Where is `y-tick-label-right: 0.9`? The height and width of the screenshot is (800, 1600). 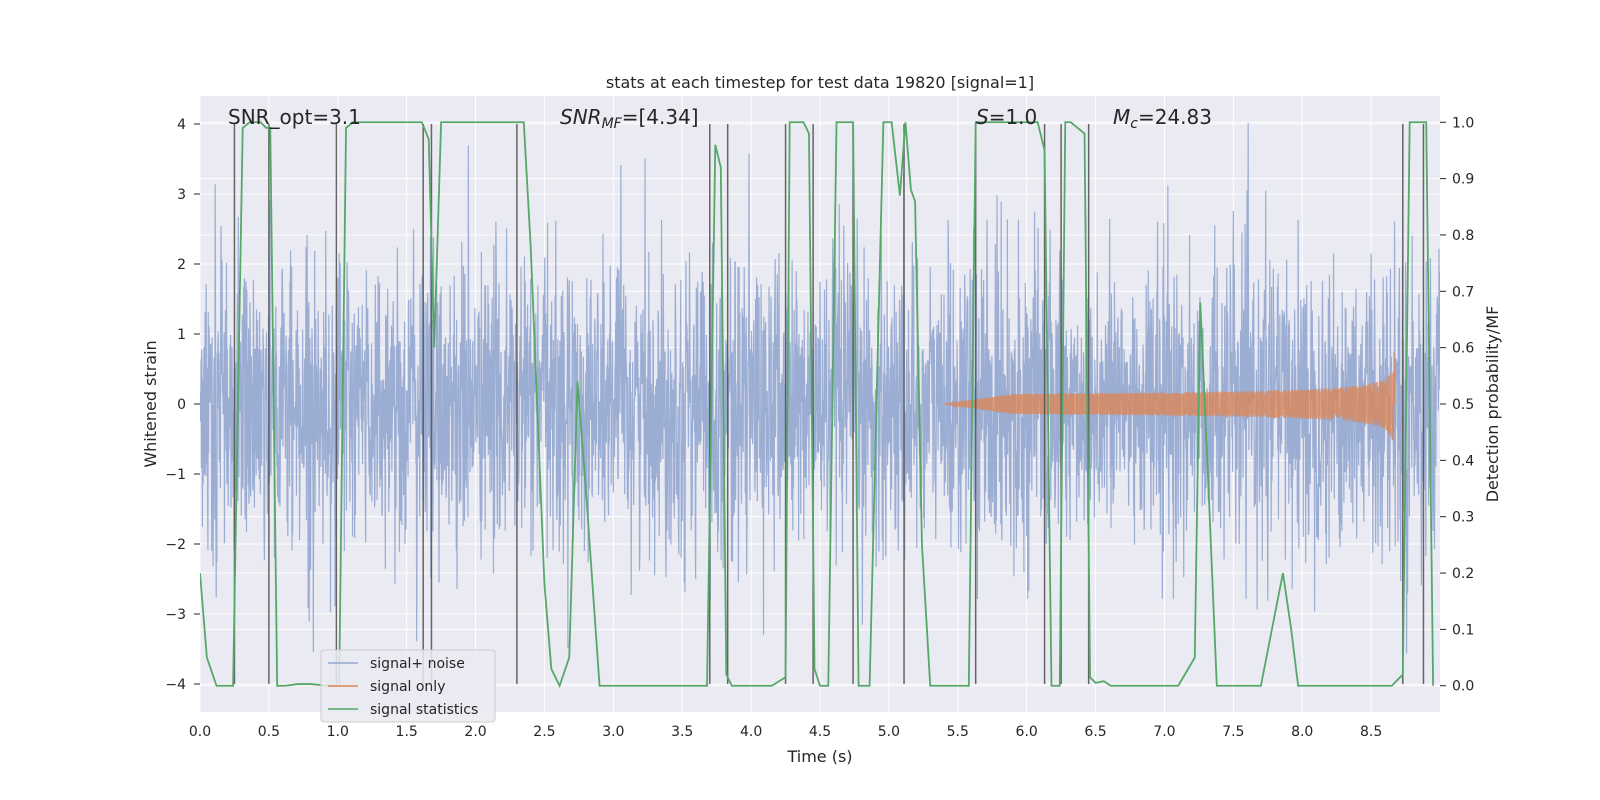 y-tick-label-right: 0.9 is located at coordinates (1463, 180).